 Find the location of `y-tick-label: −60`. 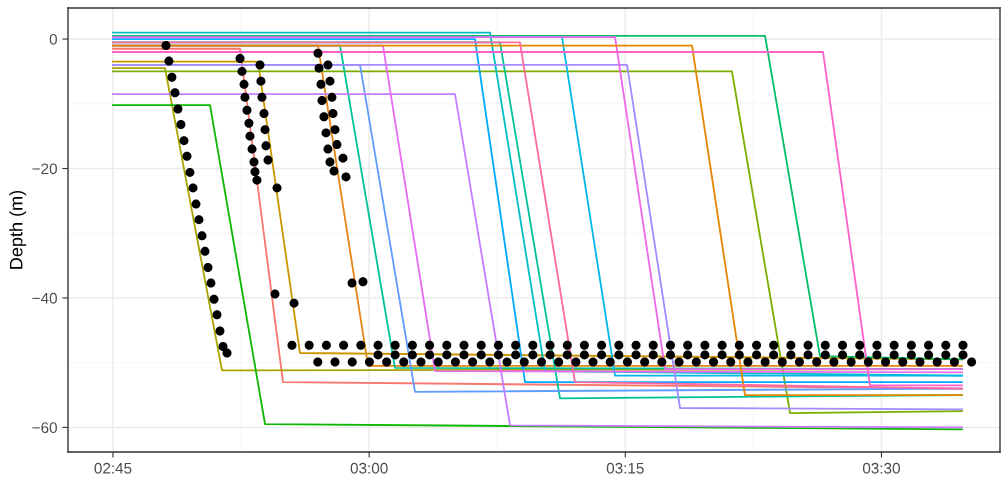

y-tick-label: −60 is located at coordinates (44, 428).